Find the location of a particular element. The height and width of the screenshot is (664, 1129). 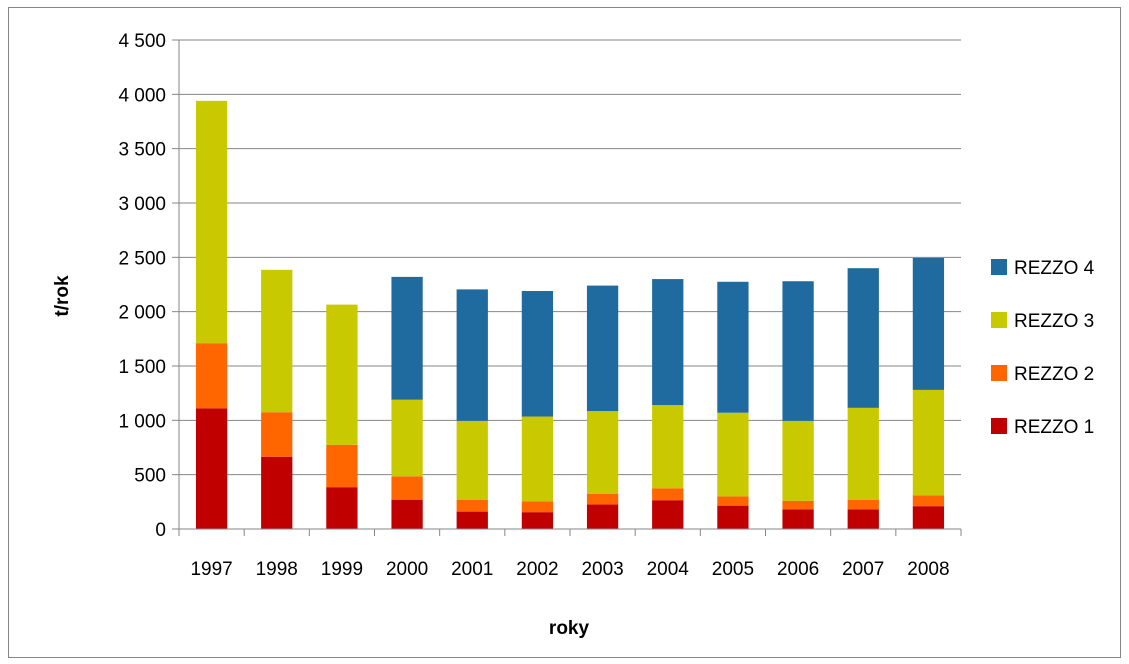

legend-label: REZZO 4 is located at coordinates (1054, 268).